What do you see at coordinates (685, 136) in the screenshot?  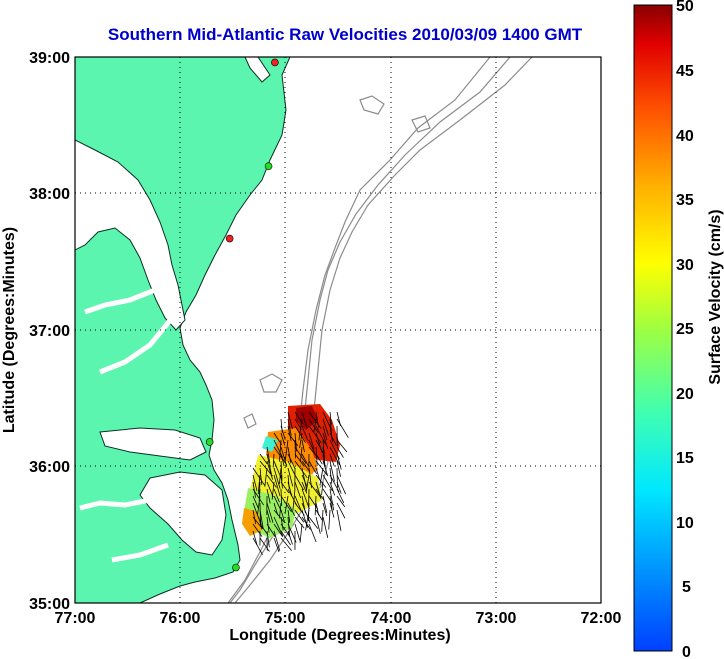 I see `colorbar-tick: 40` at bounding box center [685, 136].